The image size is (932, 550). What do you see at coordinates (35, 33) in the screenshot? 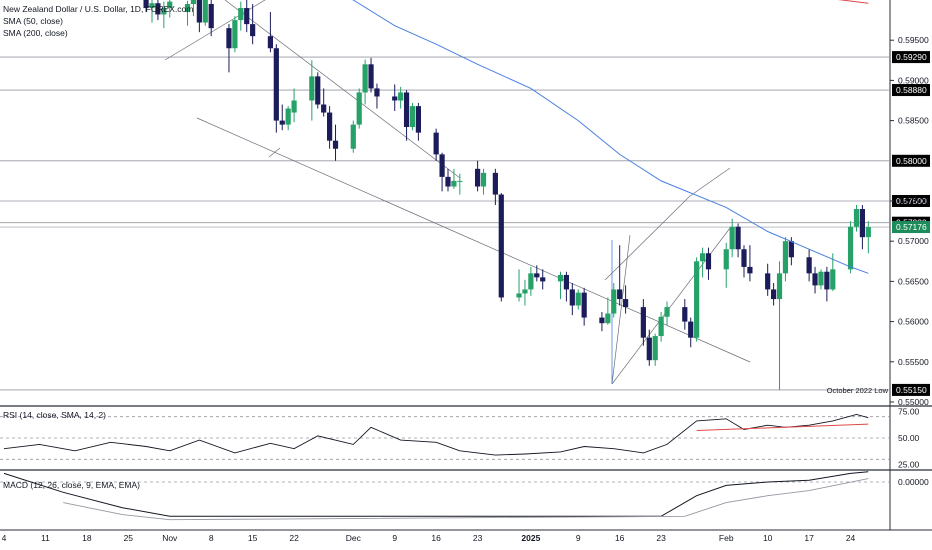
I see `sma200-legend: SMA (200, close)` at bounding box center [35, 33].